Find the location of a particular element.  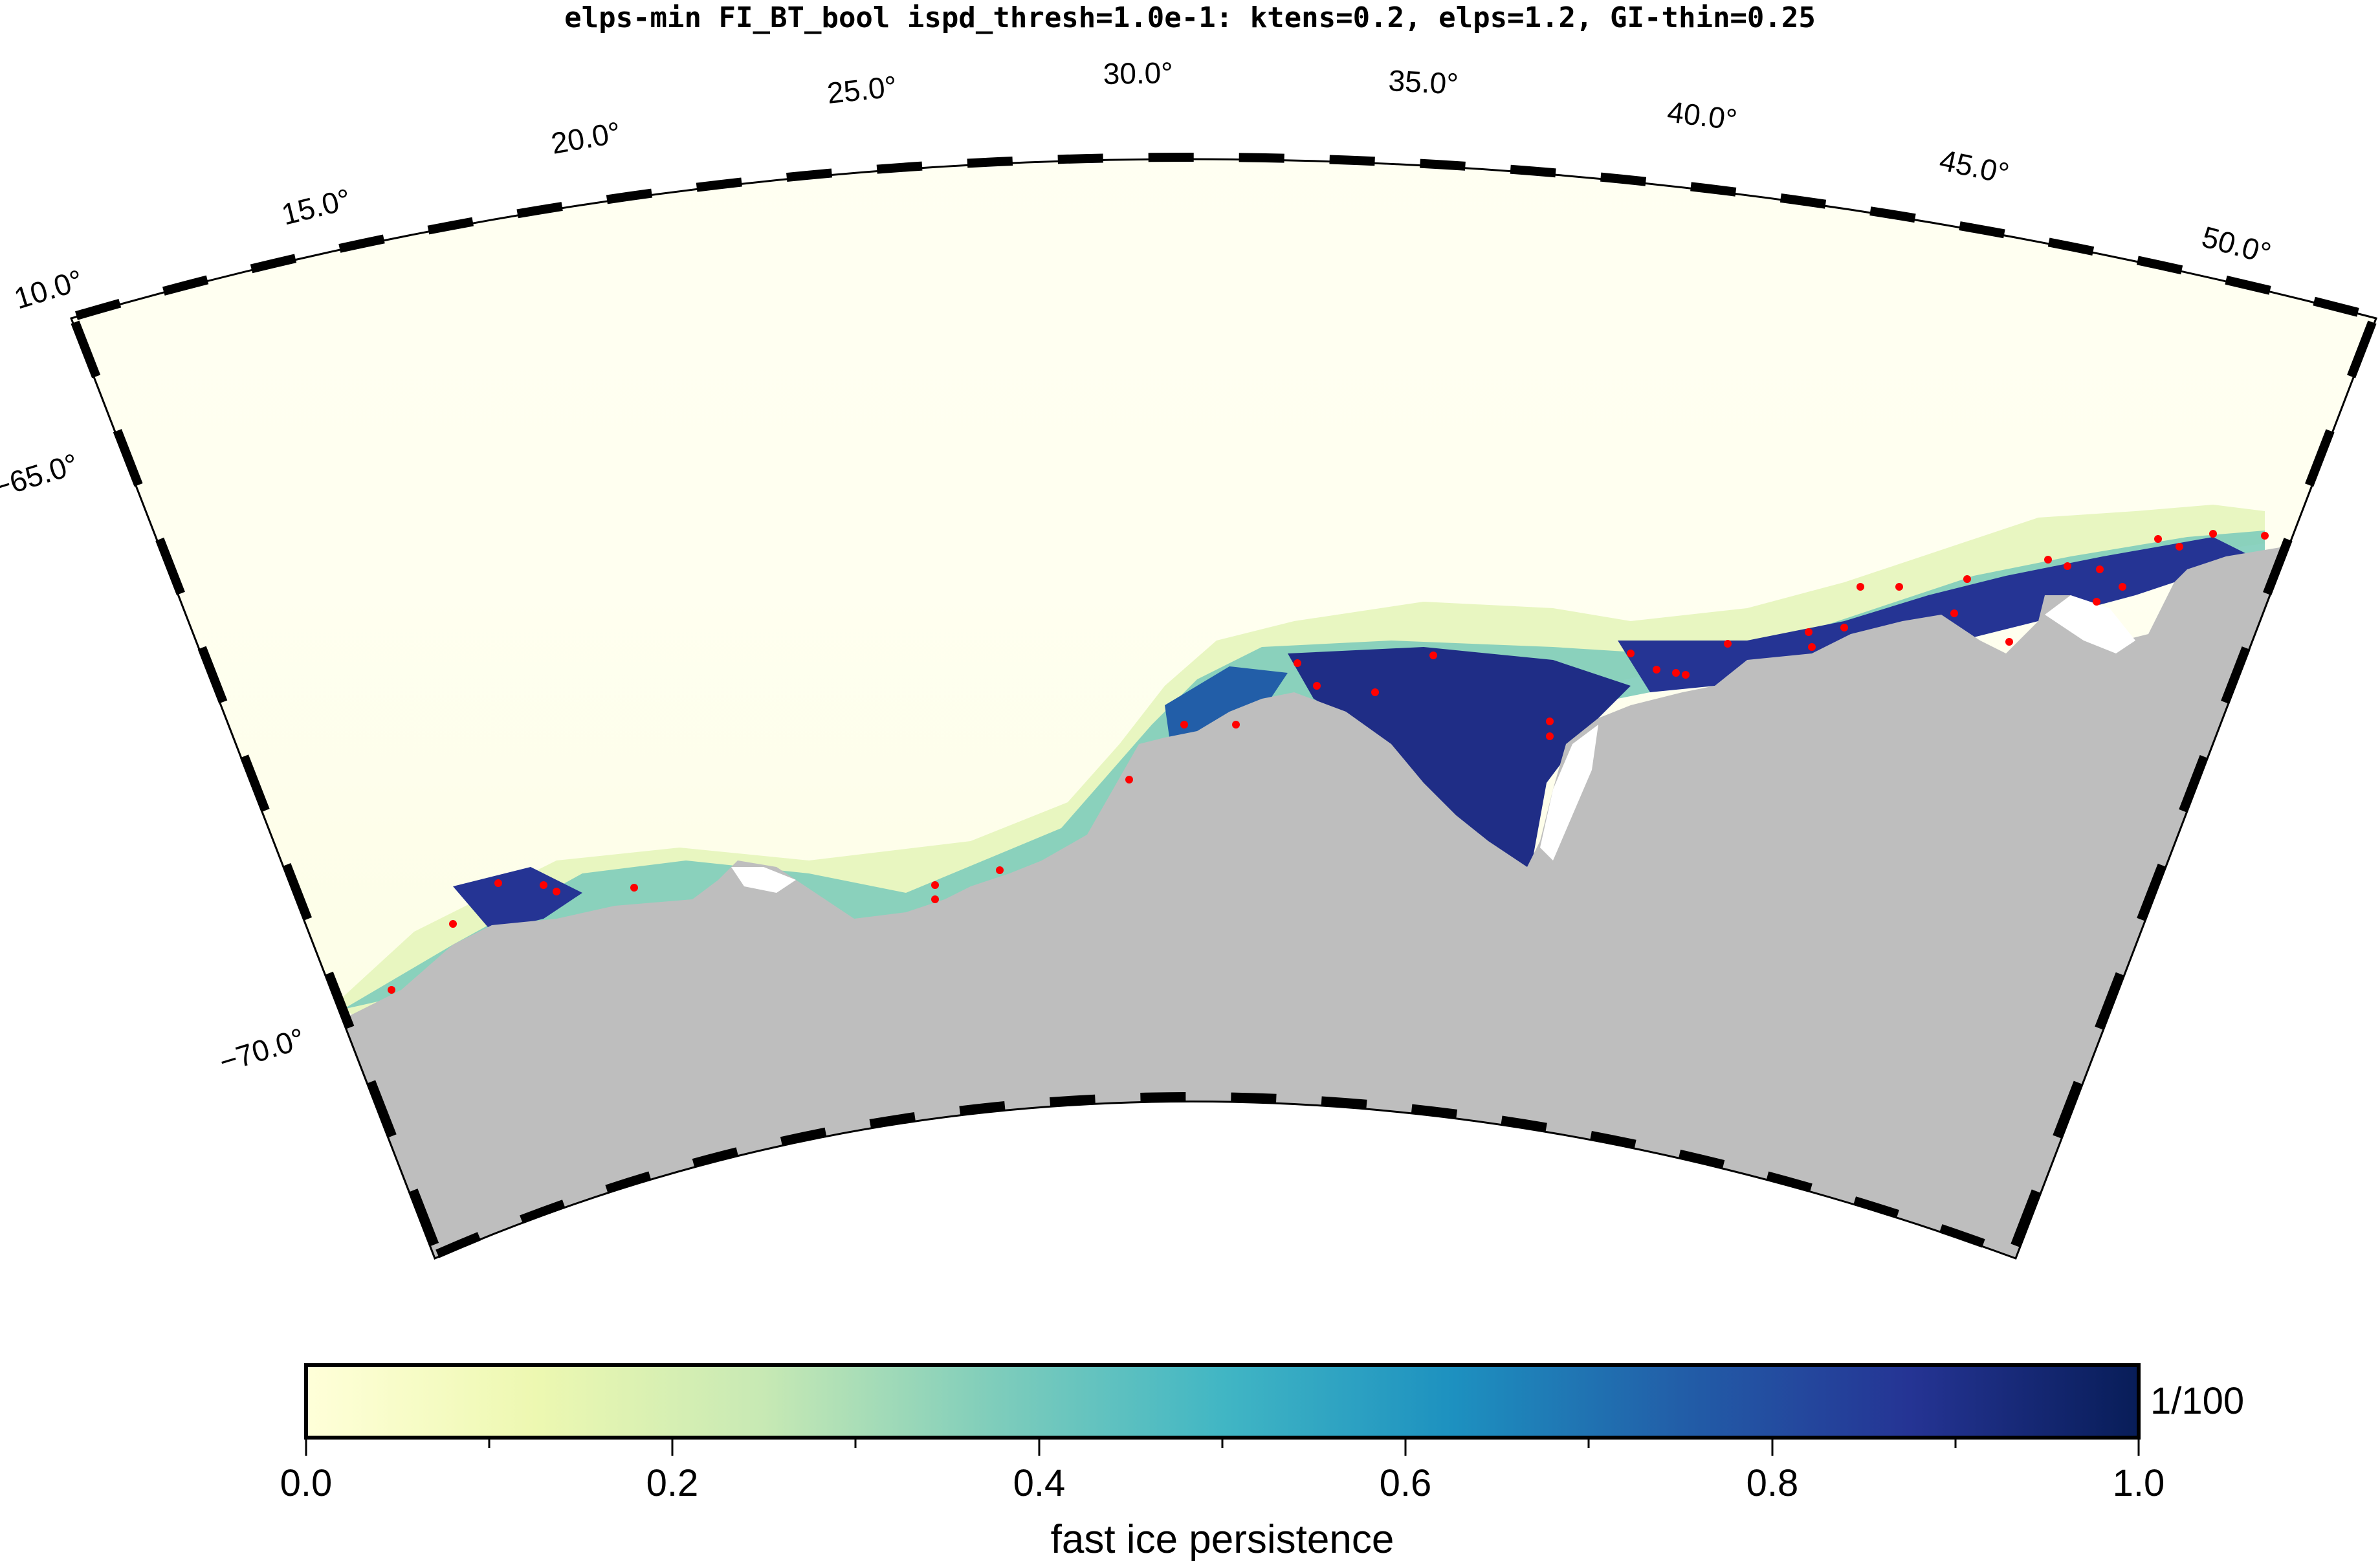

lon-label-35: 35.0° is located at coordinates (1423, 82).